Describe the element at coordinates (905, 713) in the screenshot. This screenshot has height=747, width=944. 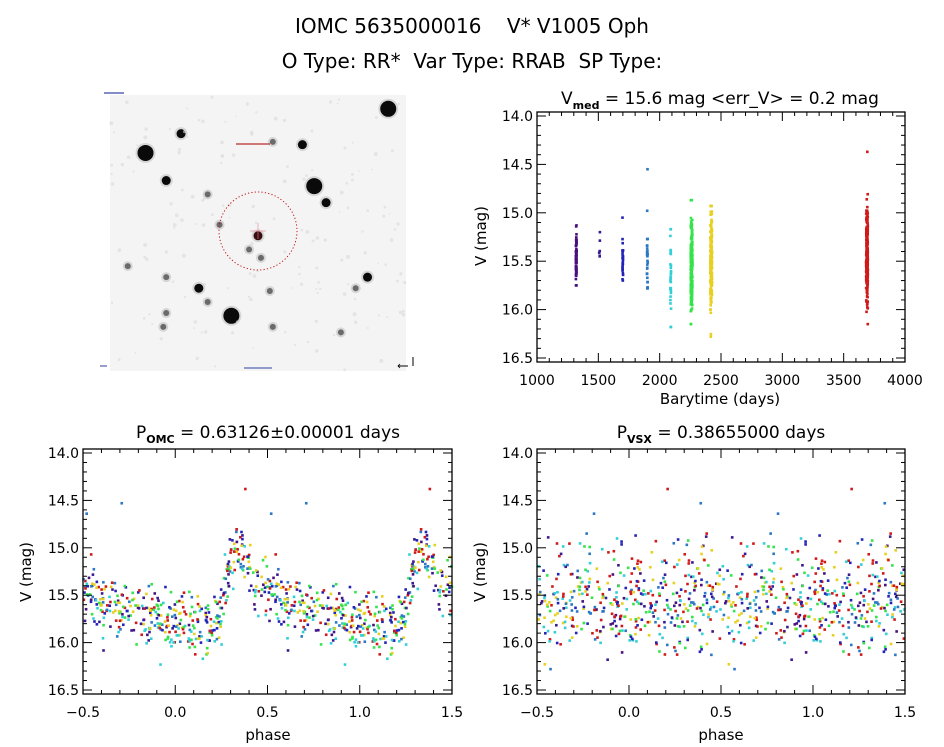
I see `x-tick-label: 1.5` at that location.